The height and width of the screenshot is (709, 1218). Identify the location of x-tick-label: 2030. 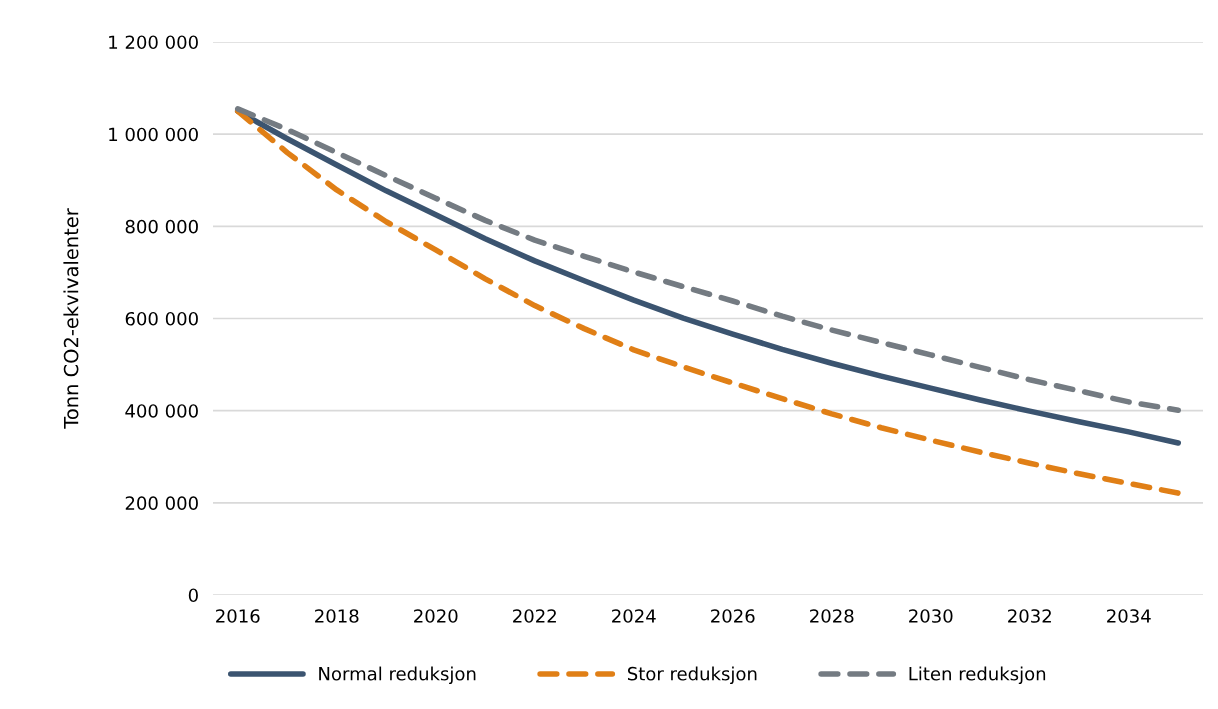
(931, 616).